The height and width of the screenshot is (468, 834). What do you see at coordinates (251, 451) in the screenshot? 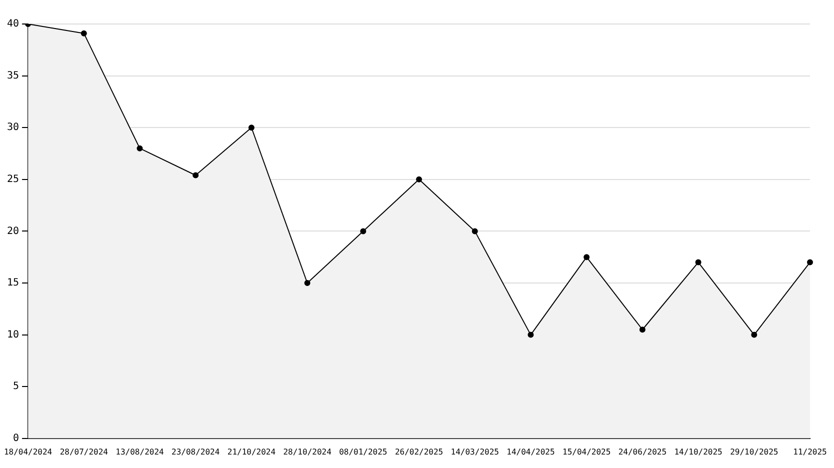
I see `x-tick-label: 21/10/2024` at bounding box center [251, 451].